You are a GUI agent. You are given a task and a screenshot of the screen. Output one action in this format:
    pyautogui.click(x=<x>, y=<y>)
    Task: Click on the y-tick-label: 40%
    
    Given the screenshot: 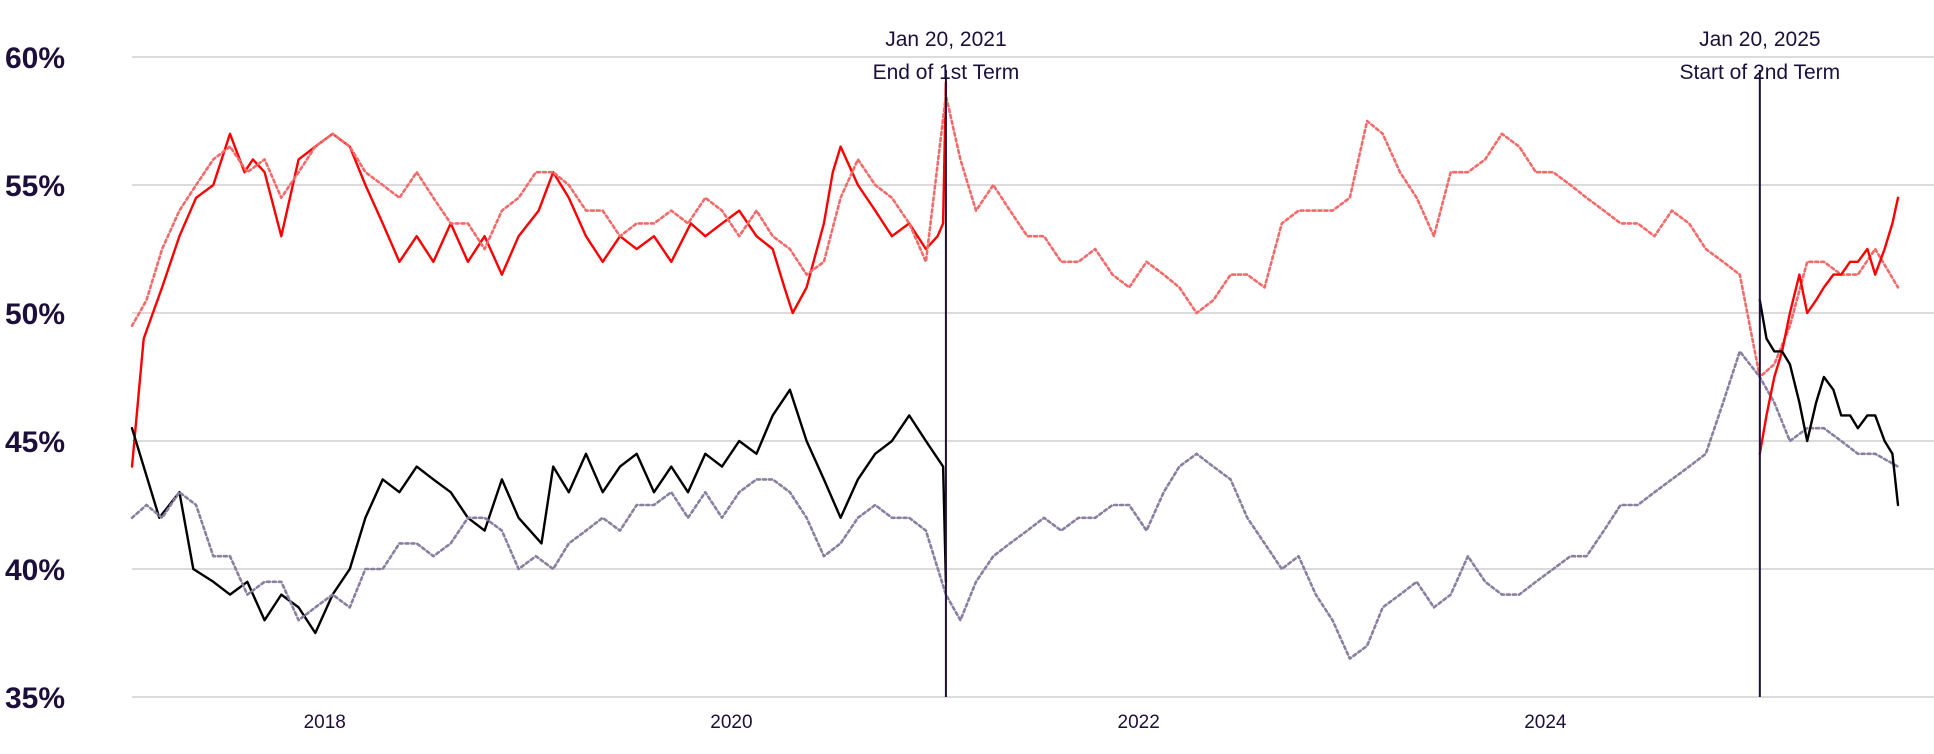 What is the action you would take?
    pyautogui.click(x=35, y=570)
    